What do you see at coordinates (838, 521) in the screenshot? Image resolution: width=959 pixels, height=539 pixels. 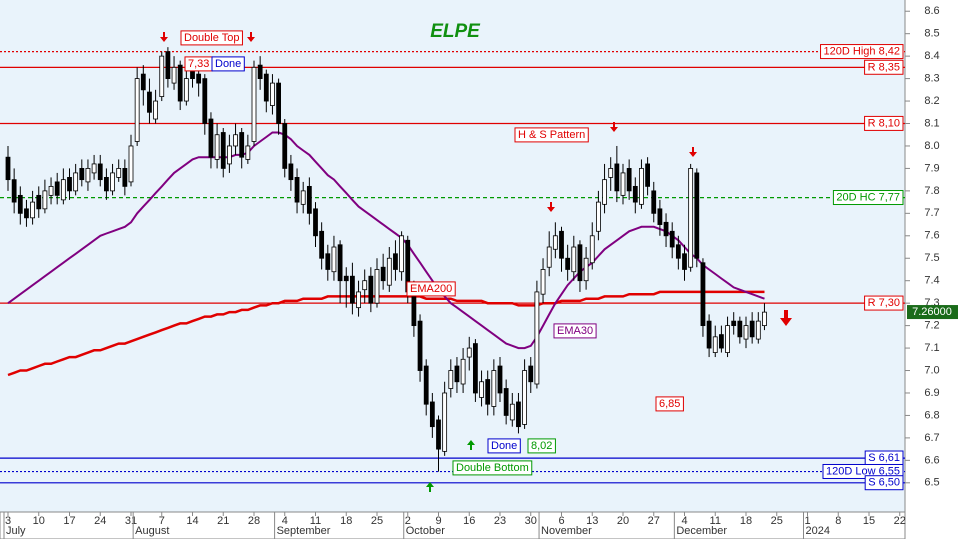 I see `x-tick-label: 8` at bounding box center [838, 521].